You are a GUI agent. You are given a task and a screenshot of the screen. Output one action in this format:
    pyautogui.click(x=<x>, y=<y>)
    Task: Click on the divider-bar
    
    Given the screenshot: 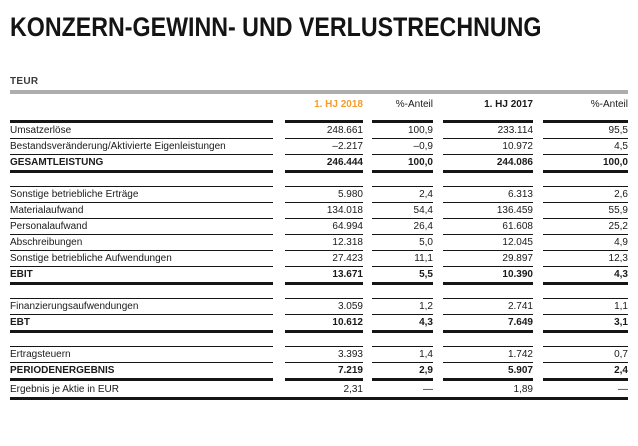 What is the action you would take?
    pyautogui.click(x=319, y=92)
    